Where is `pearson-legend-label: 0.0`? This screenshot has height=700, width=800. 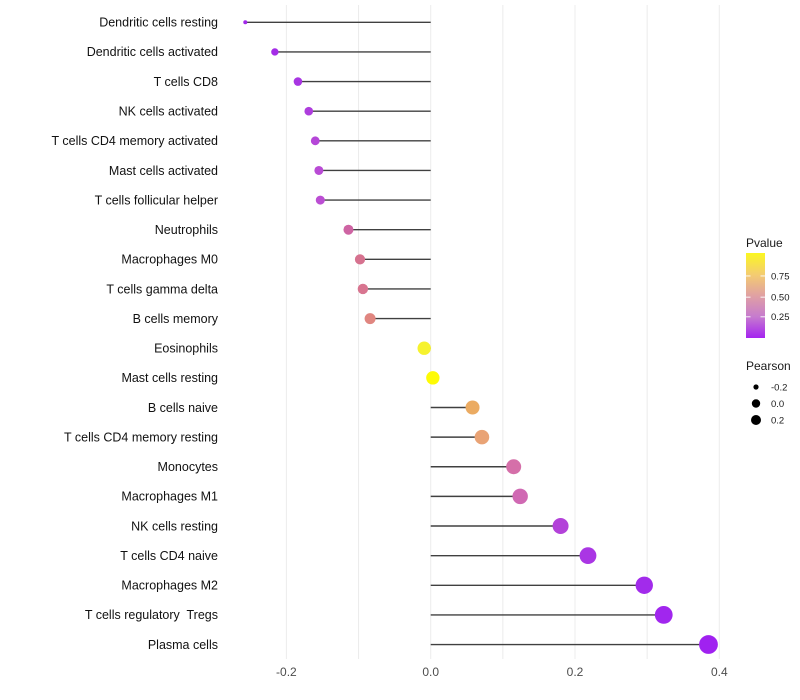 pearson-legend-label: 0.0 is located at coordinates (777, 404).